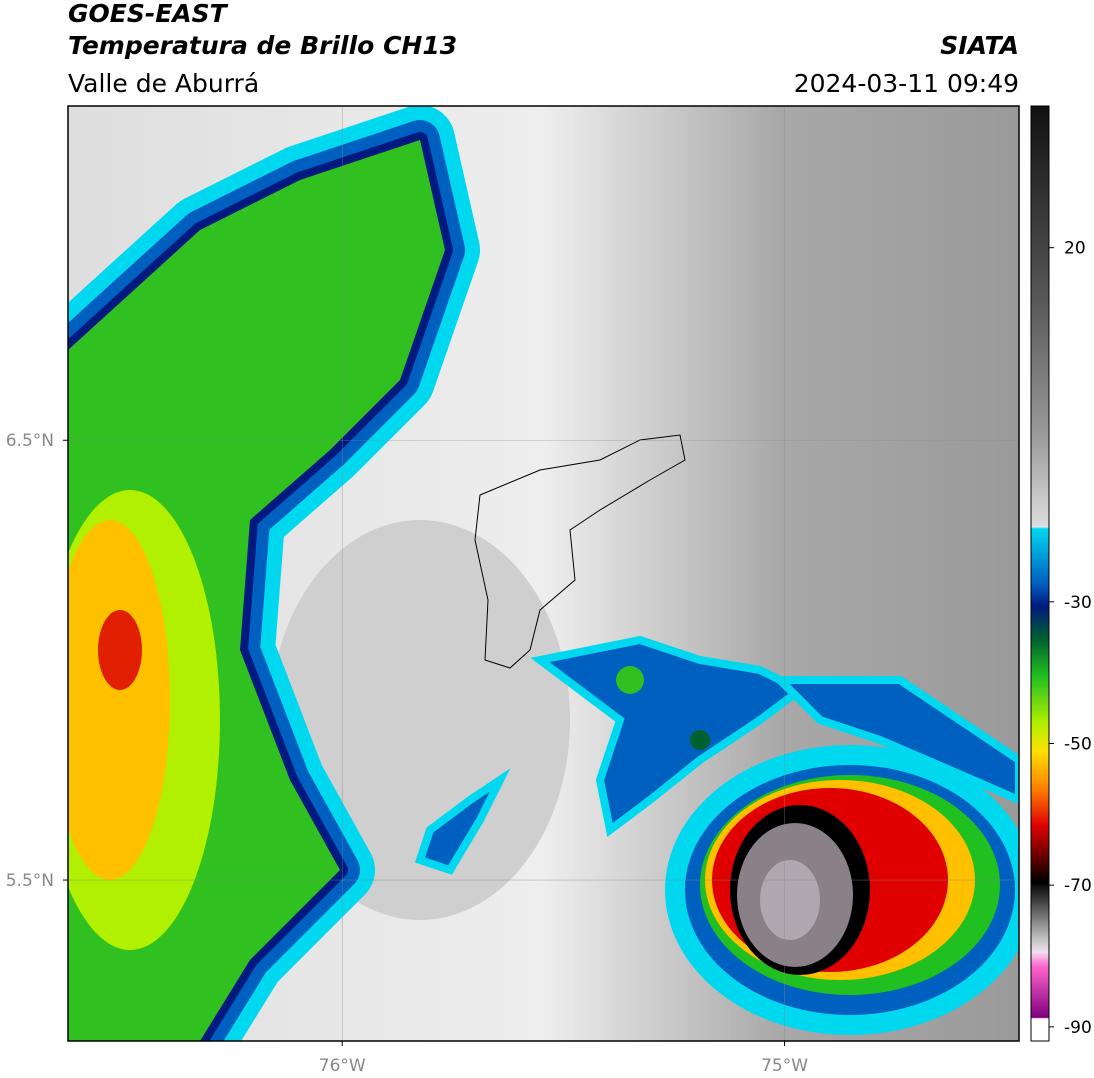 The width and height of the screenshot is (1094, 1078). Describe the element at coordinates (262, 45) in the screenshot. I see `subtitle: Temperatura de Brillo CH13` at that location.